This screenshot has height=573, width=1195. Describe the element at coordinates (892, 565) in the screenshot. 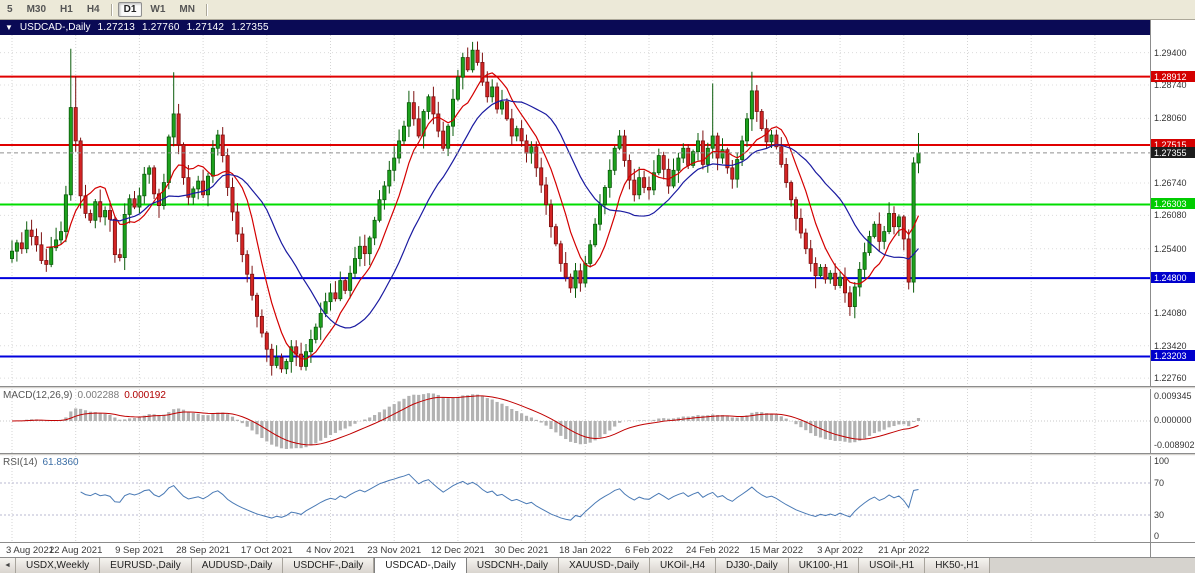

I see `tab-usoil-h1: USOil-,H1` at that location.